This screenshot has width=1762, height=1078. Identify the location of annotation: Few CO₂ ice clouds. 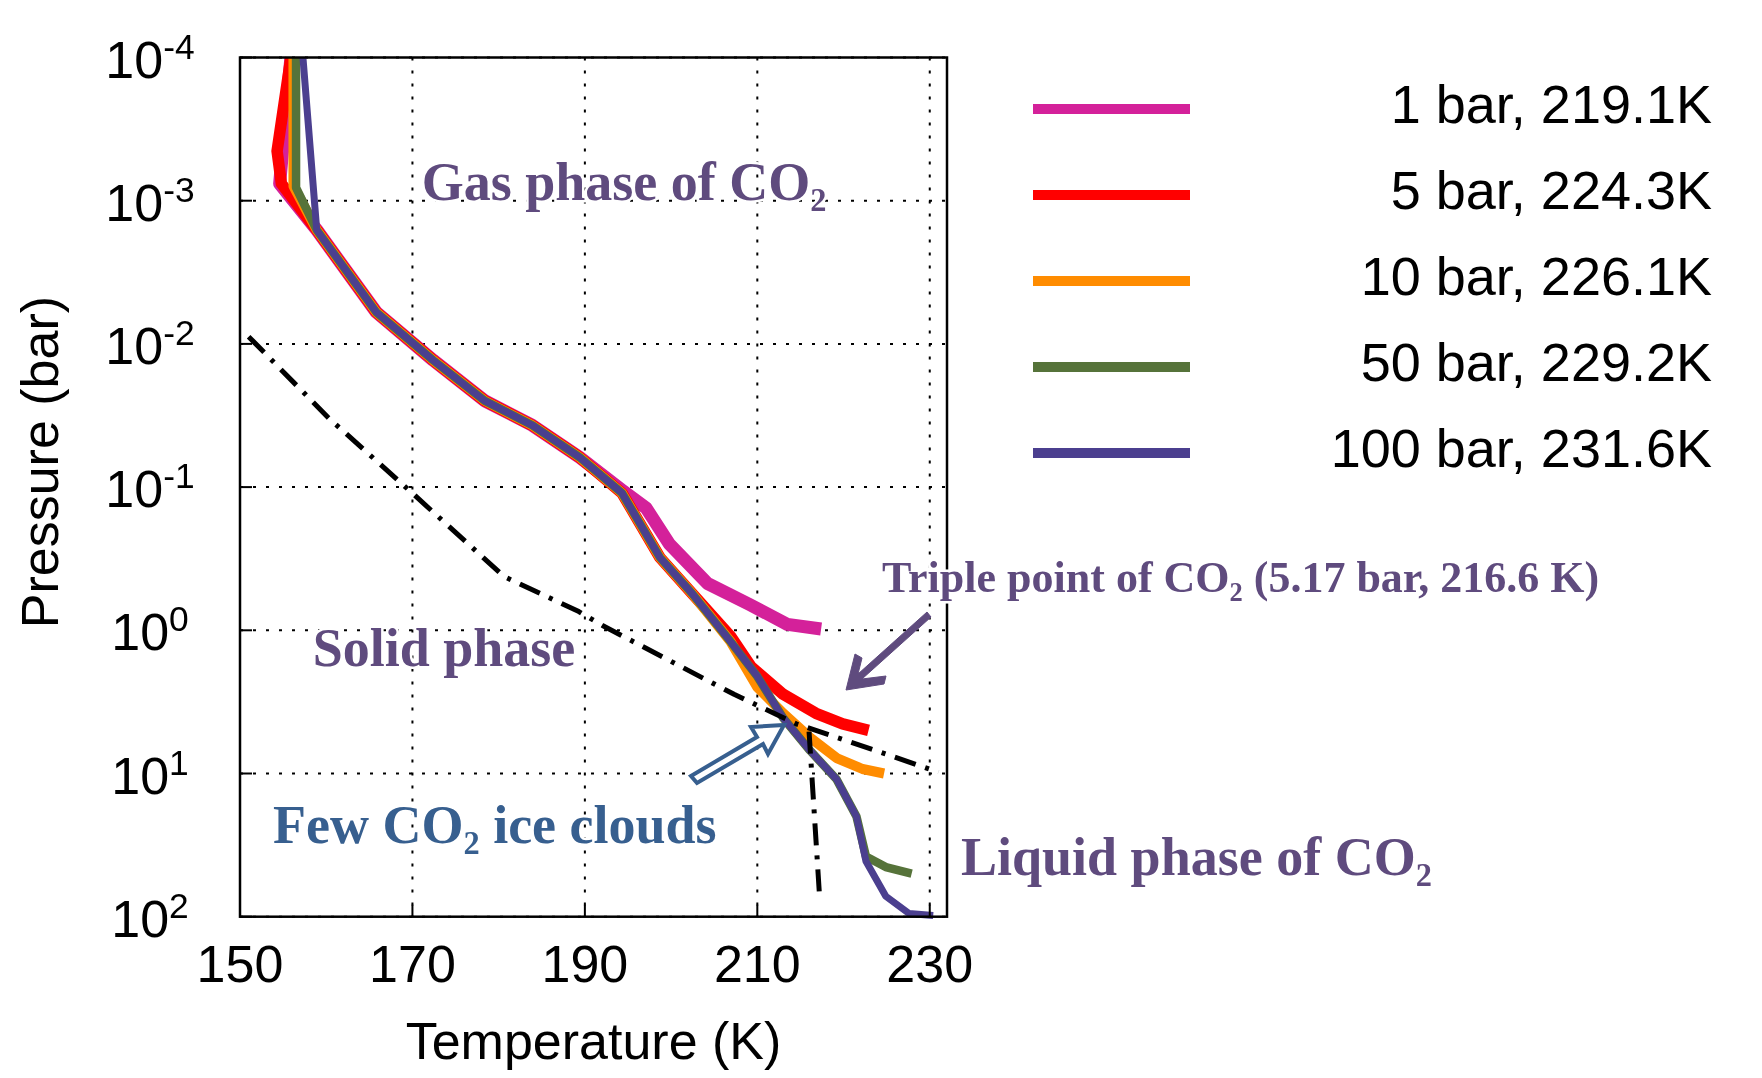
(495, 825).